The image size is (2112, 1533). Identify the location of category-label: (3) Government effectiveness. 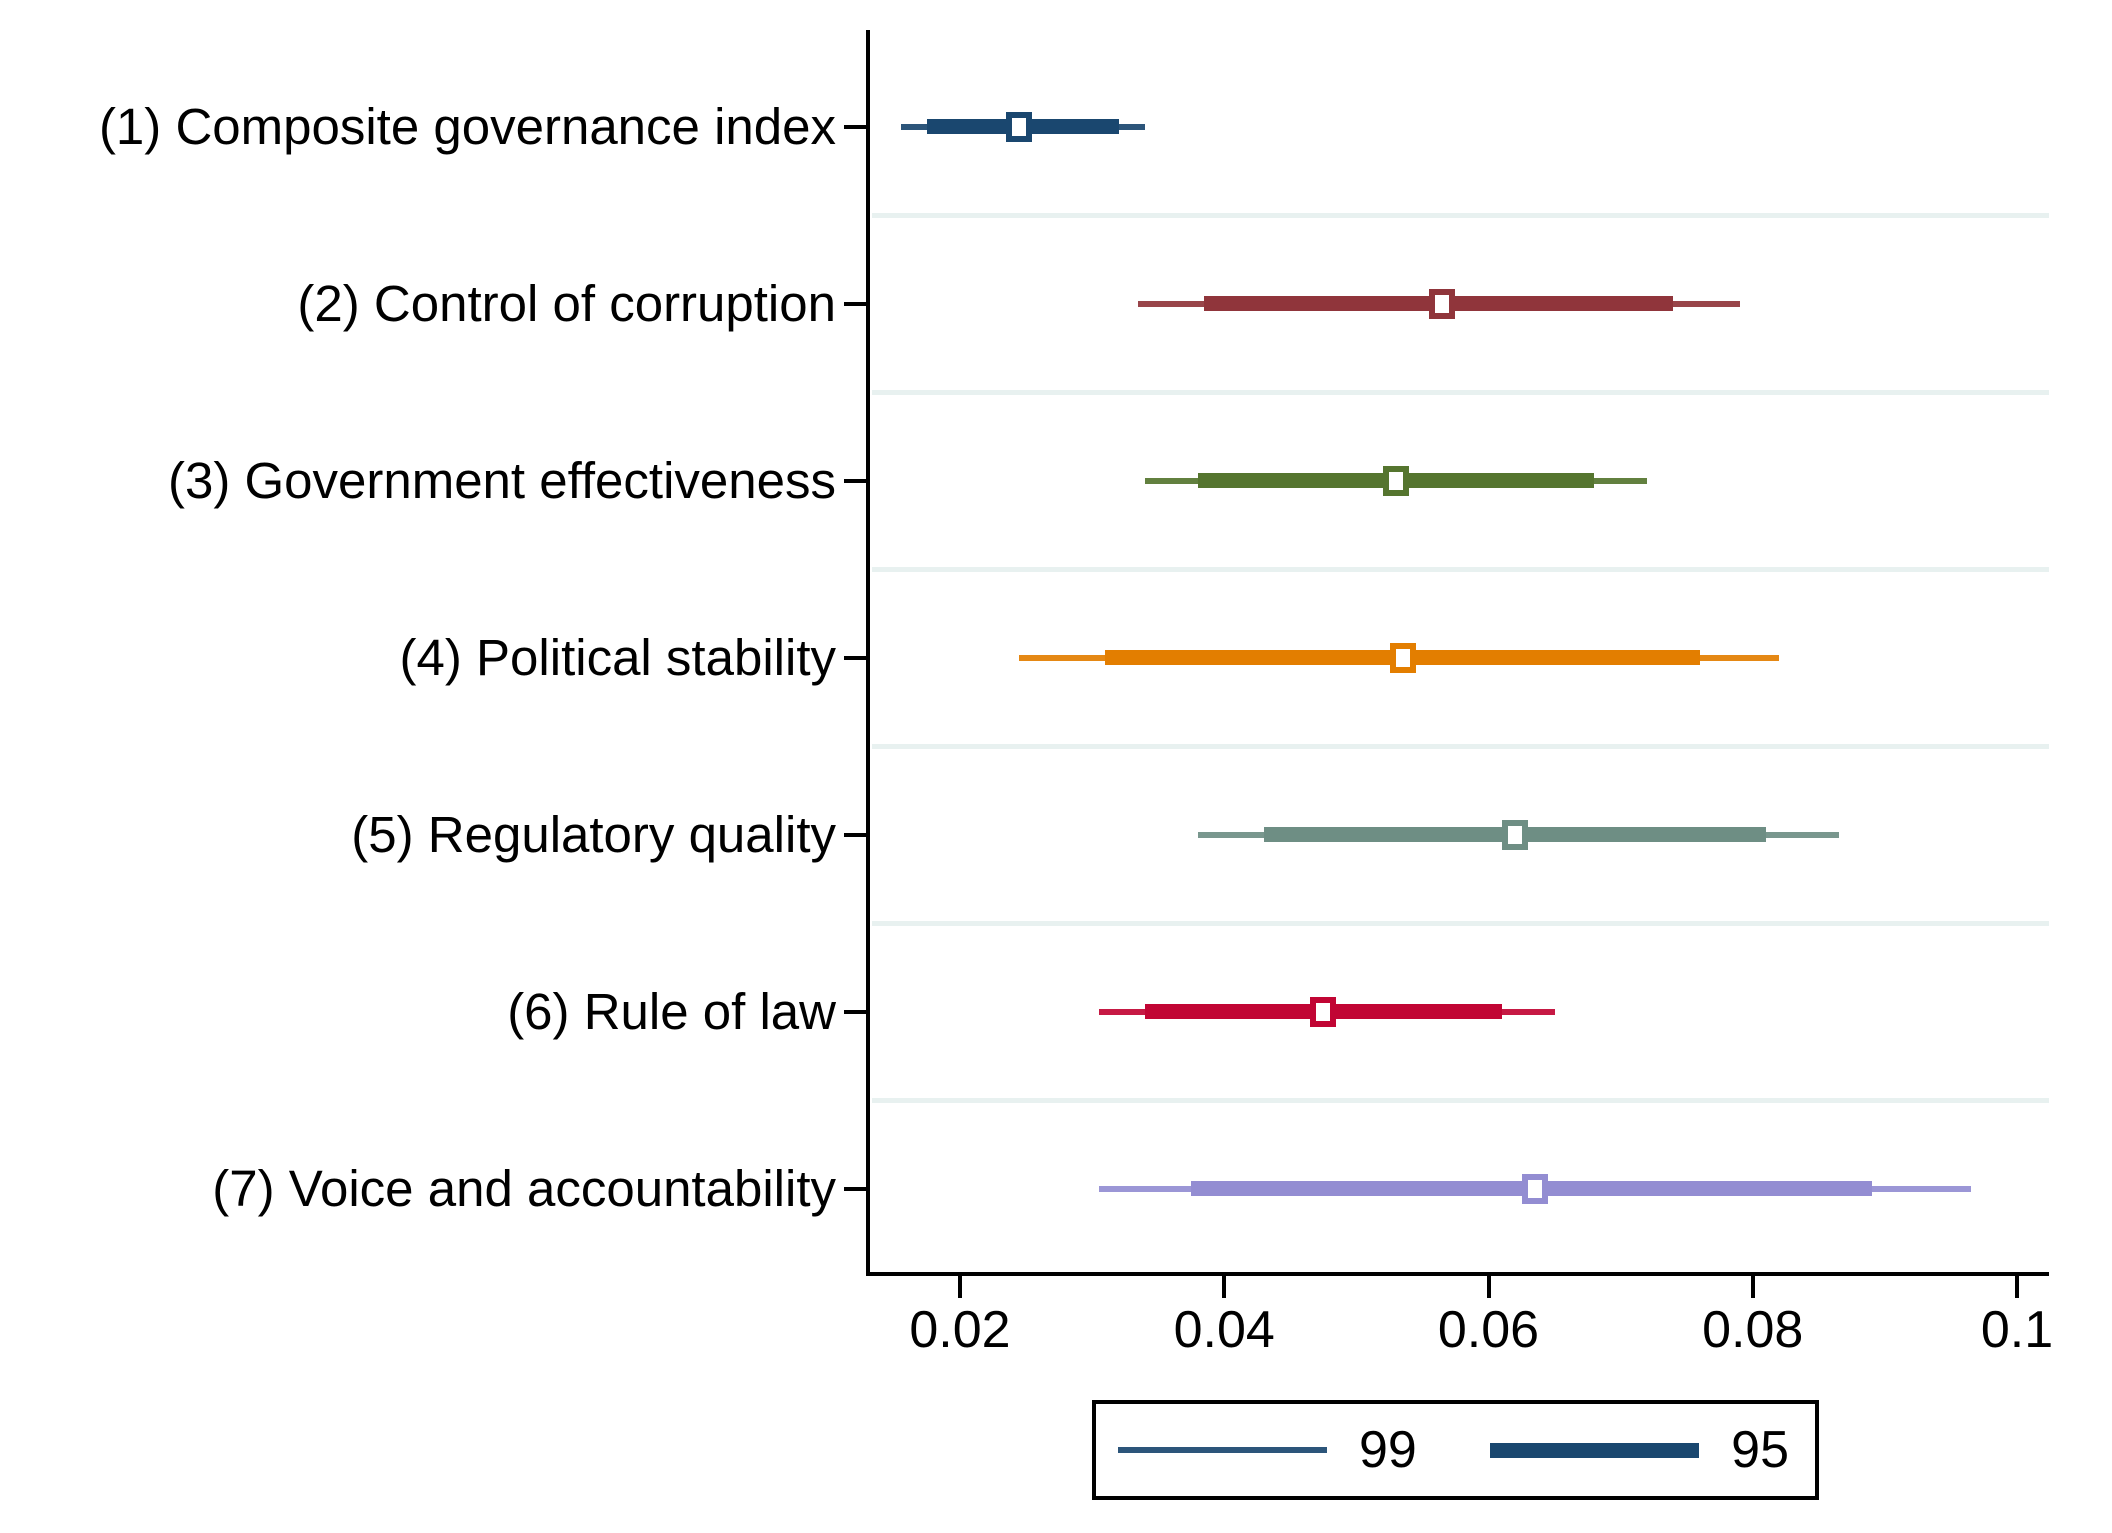
(501, 480).